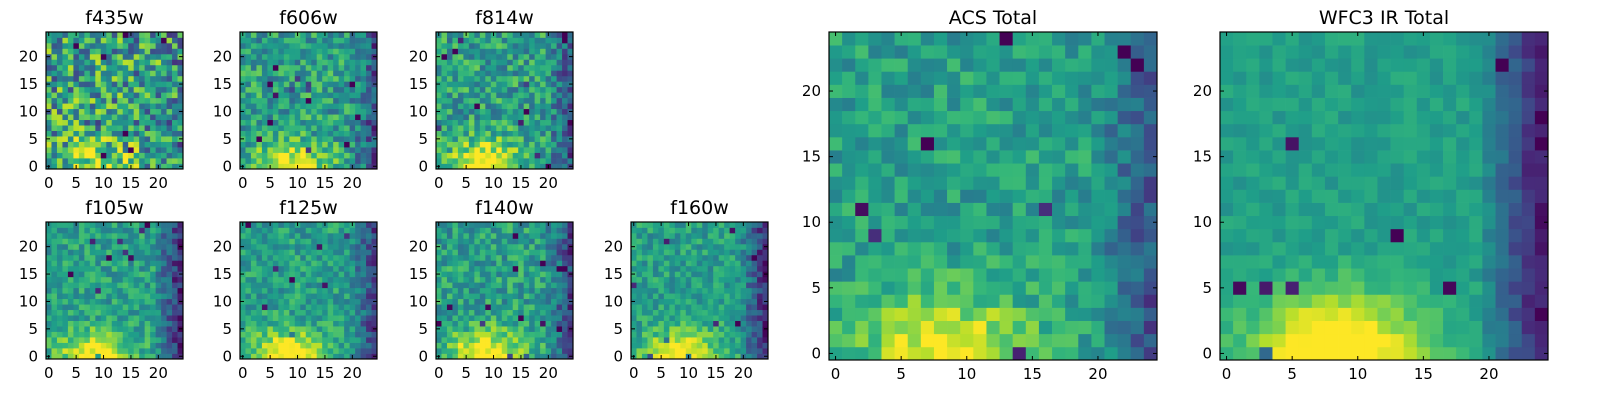 This screenshot has height=400, width=1600. What do you see at coordinates (324, 183) in the screenshot?
I see `x-tick-label: 15` at bounding box center [324, 183].